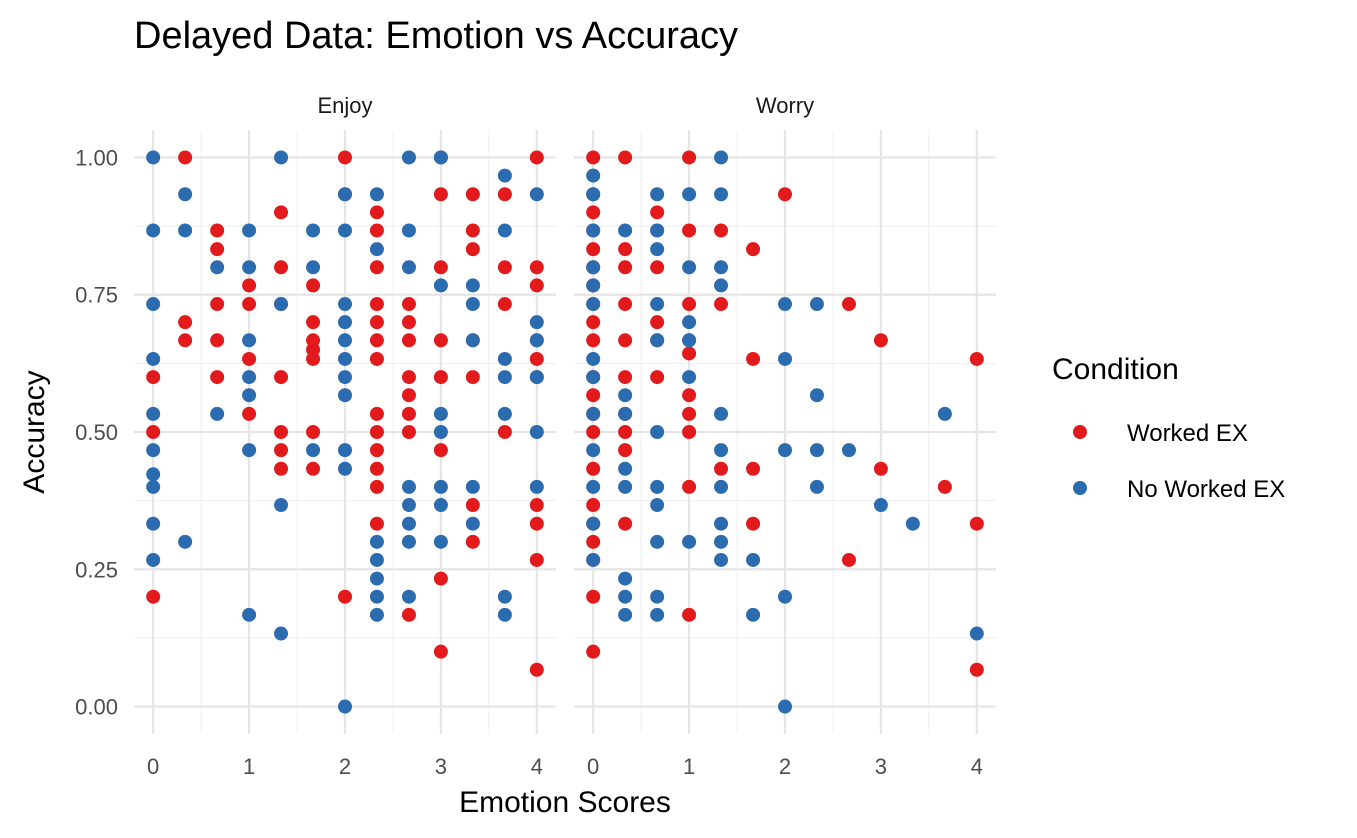 The width and height of the screenshot is (1357, 838). Describe the element at coordinates (1115, 369) in the screenshot. I see `legend-title: Condition` at that location.